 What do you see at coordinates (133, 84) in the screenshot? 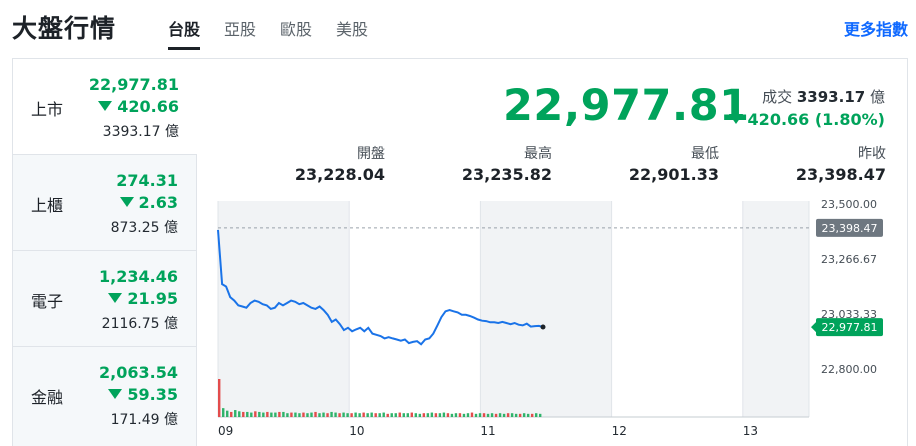
I see `market-value: 22,977.81` at bounding box center [133, 84].